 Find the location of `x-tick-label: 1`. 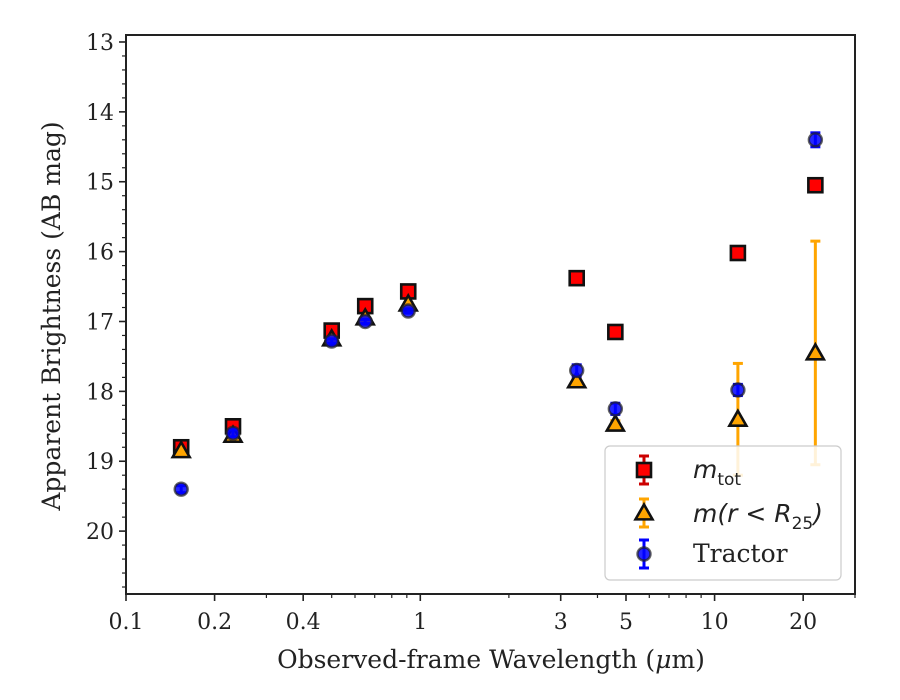

x-tick-label: 1 is located at coordinates (420, 622).